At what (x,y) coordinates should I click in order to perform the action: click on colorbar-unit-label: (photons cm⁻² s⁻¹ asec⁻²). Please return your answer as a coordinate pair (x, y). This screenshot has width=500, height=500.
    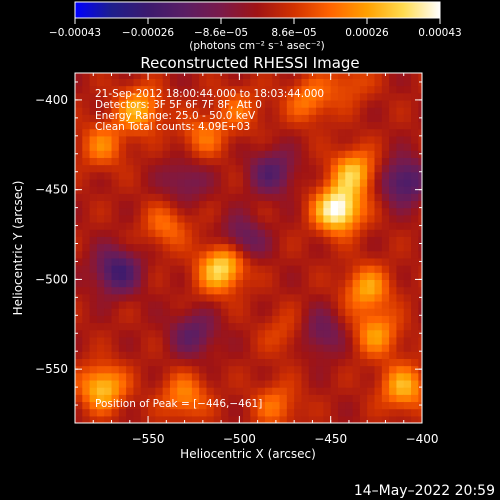
    Looking at the image, I should click on (256, 46).